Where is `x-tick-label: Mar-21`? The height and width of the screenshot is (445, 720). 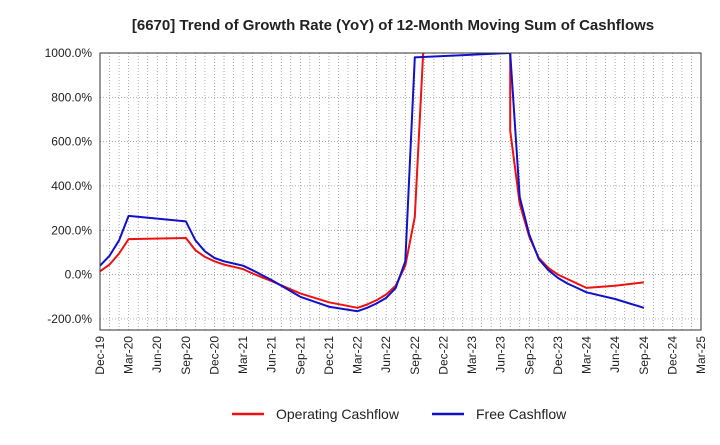 x-tick-label: Mar-21 is located at coordinates (243, 355).